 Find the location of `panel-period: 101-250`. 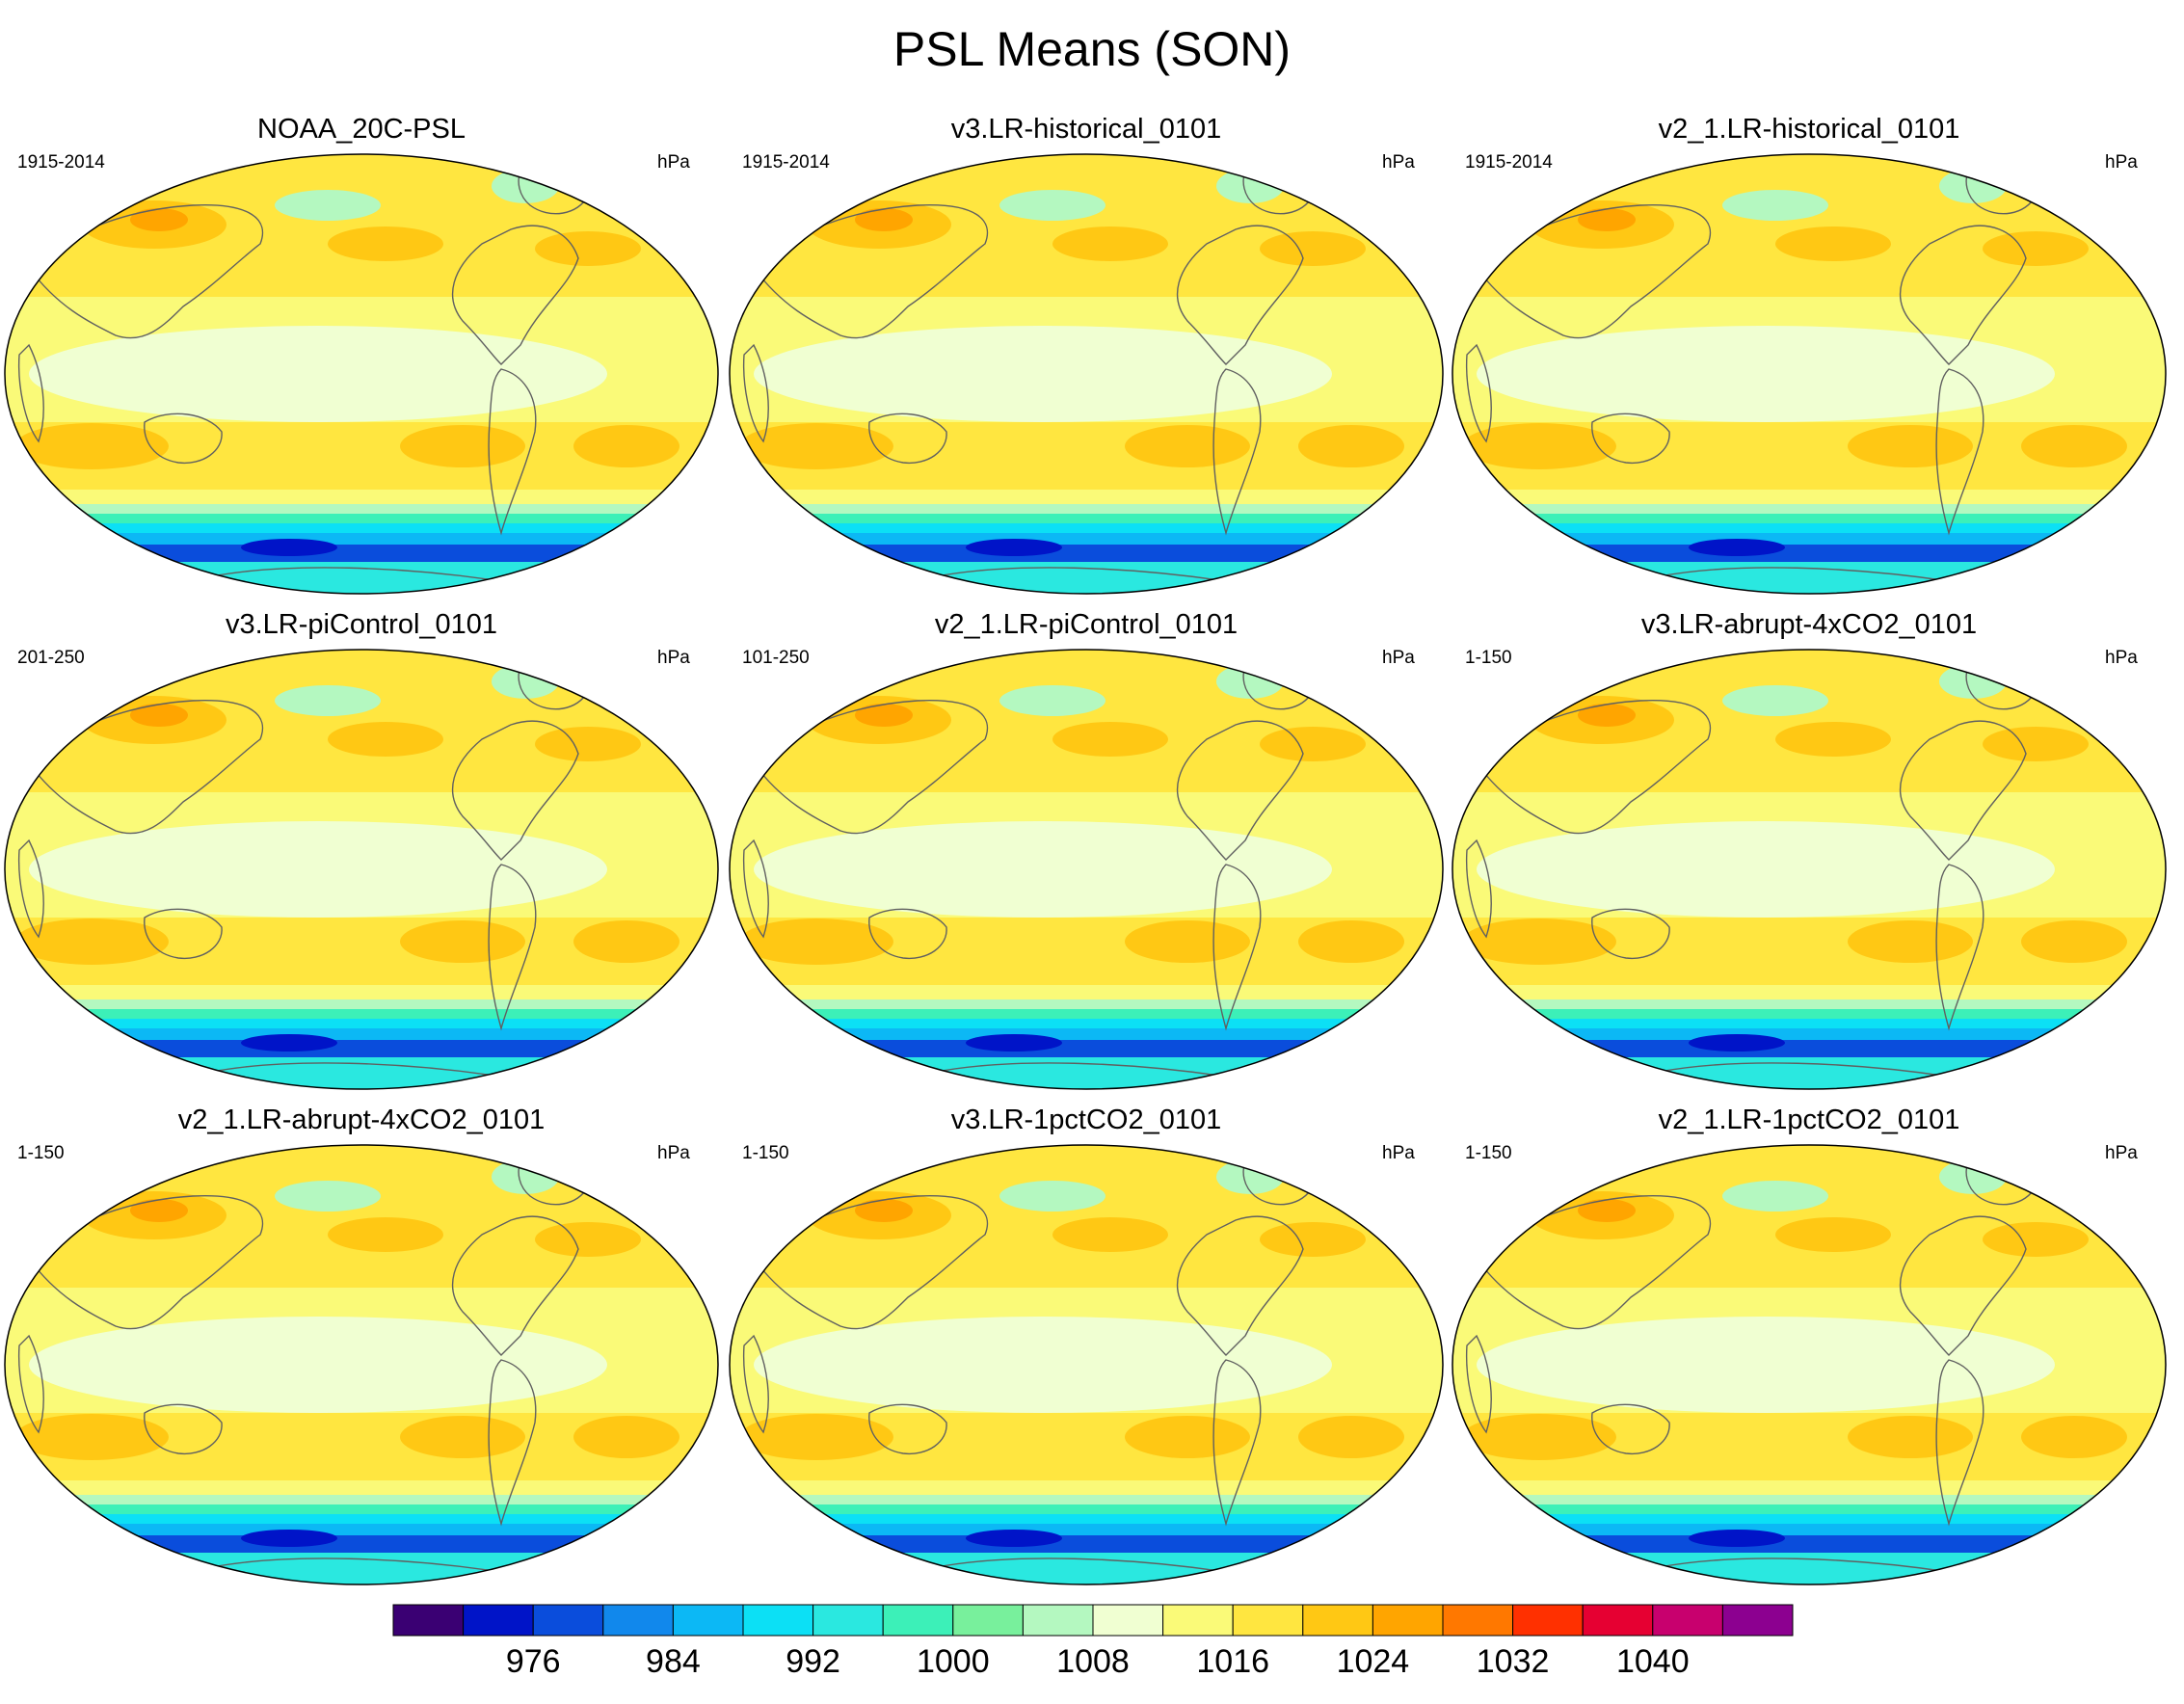

panel-period: 101-250 is located at coordinates (776, 658).